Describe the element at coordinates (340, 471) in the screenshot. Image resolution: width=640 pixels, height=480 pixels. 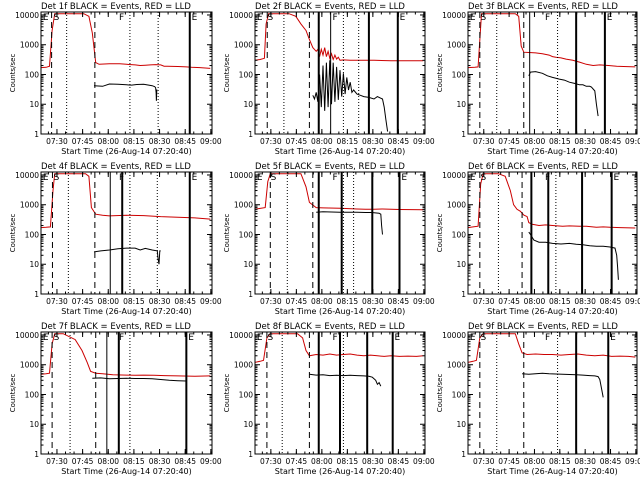
I see `x-axis-label: Start Time (26-Aug-14 07:20:40)` at that location.